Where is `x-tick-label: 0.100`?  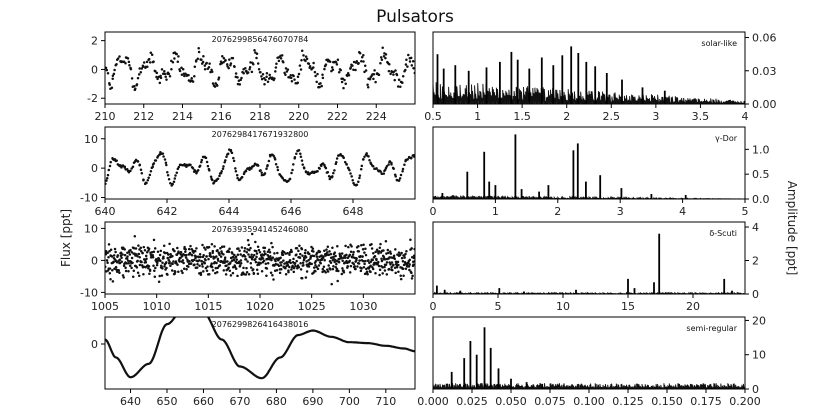 x-tick-label: 0.100 is located at coordinates (589, 401).